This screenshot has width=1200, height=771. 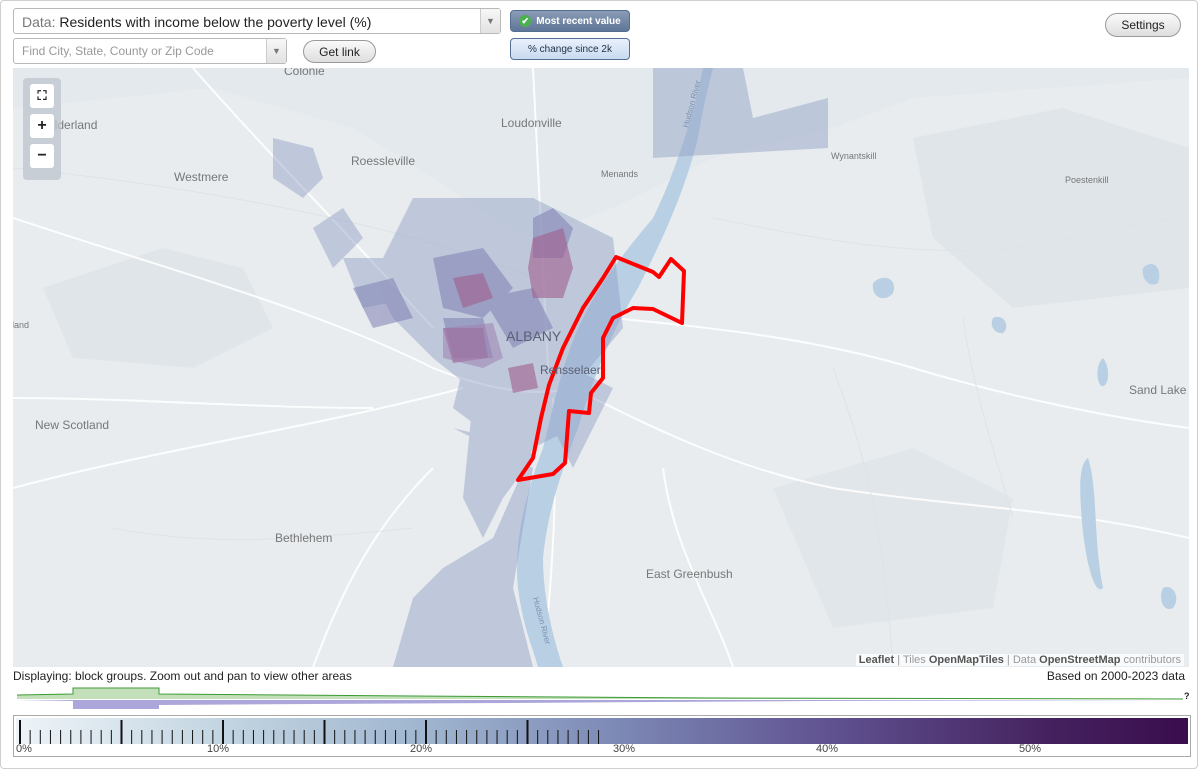 I want to click on place-label: Wynantskill, so click(x=853, y=156).